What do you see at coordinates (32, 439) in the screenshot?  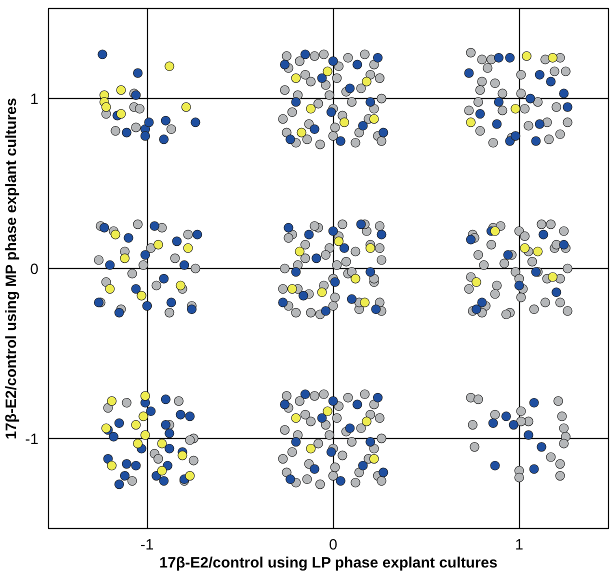 I see `y-tick-label: -1` at bounding box center [32, 439].